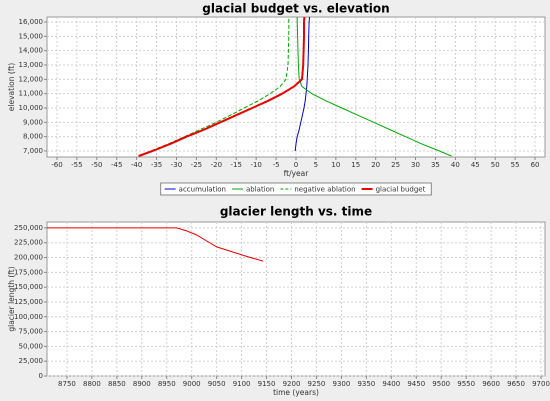  What do you see at coordinates (296, 212) in the screenshot?
I see `chart-title: glacier length vs. time` at bounding box center [296, 212].